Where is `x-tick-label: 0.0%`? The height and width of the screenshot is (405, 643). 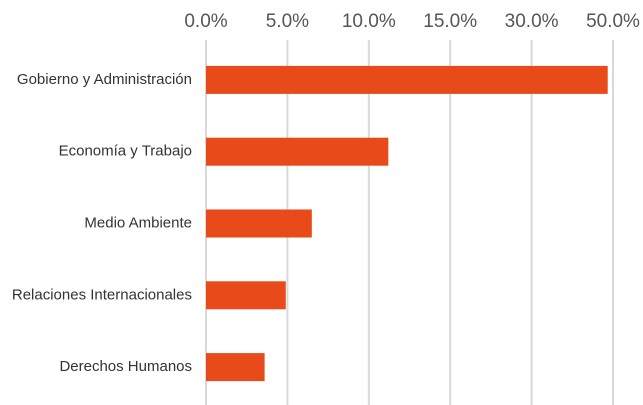 x-tick-label: 0.0% is located at coordinates (205, 21).